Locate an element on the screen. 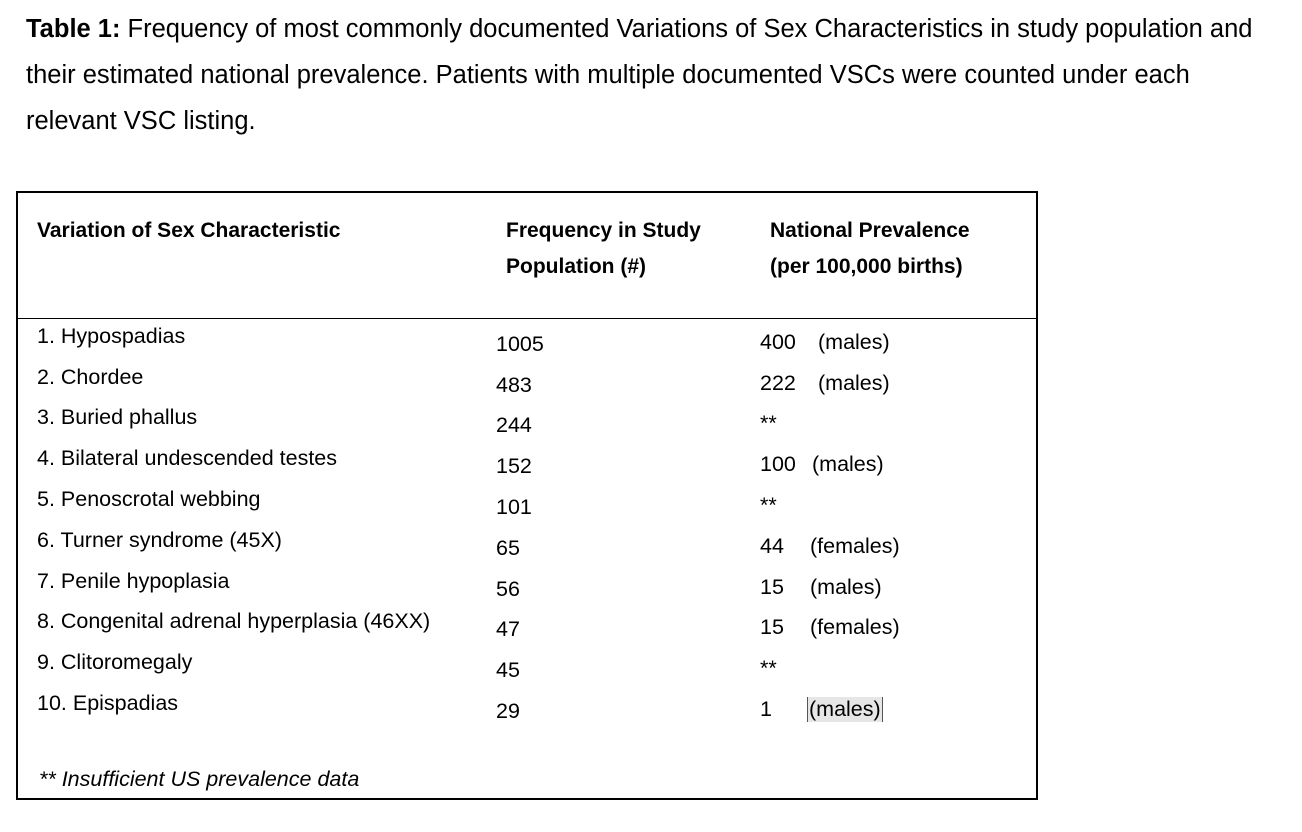 The image size is (1302, 832). table-row: 3. Buried phallus 244 ** is located at coordinates (527, 425).